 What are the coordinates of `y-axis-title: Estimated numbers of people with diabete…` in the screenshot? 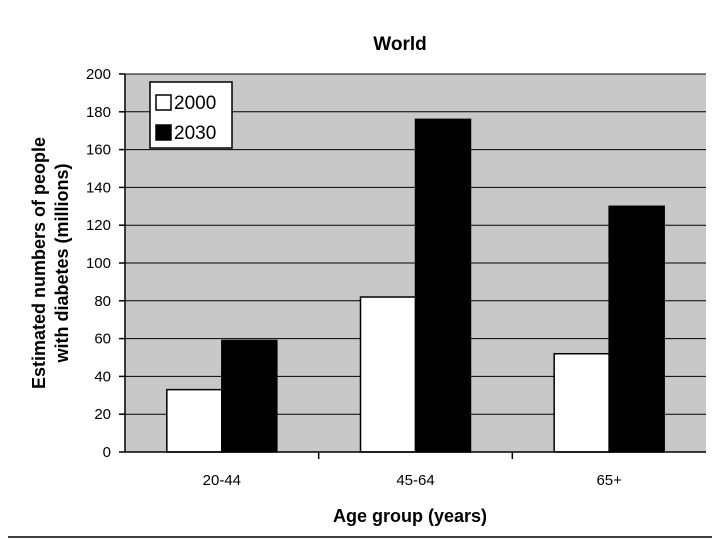 It's located at (50, 263).